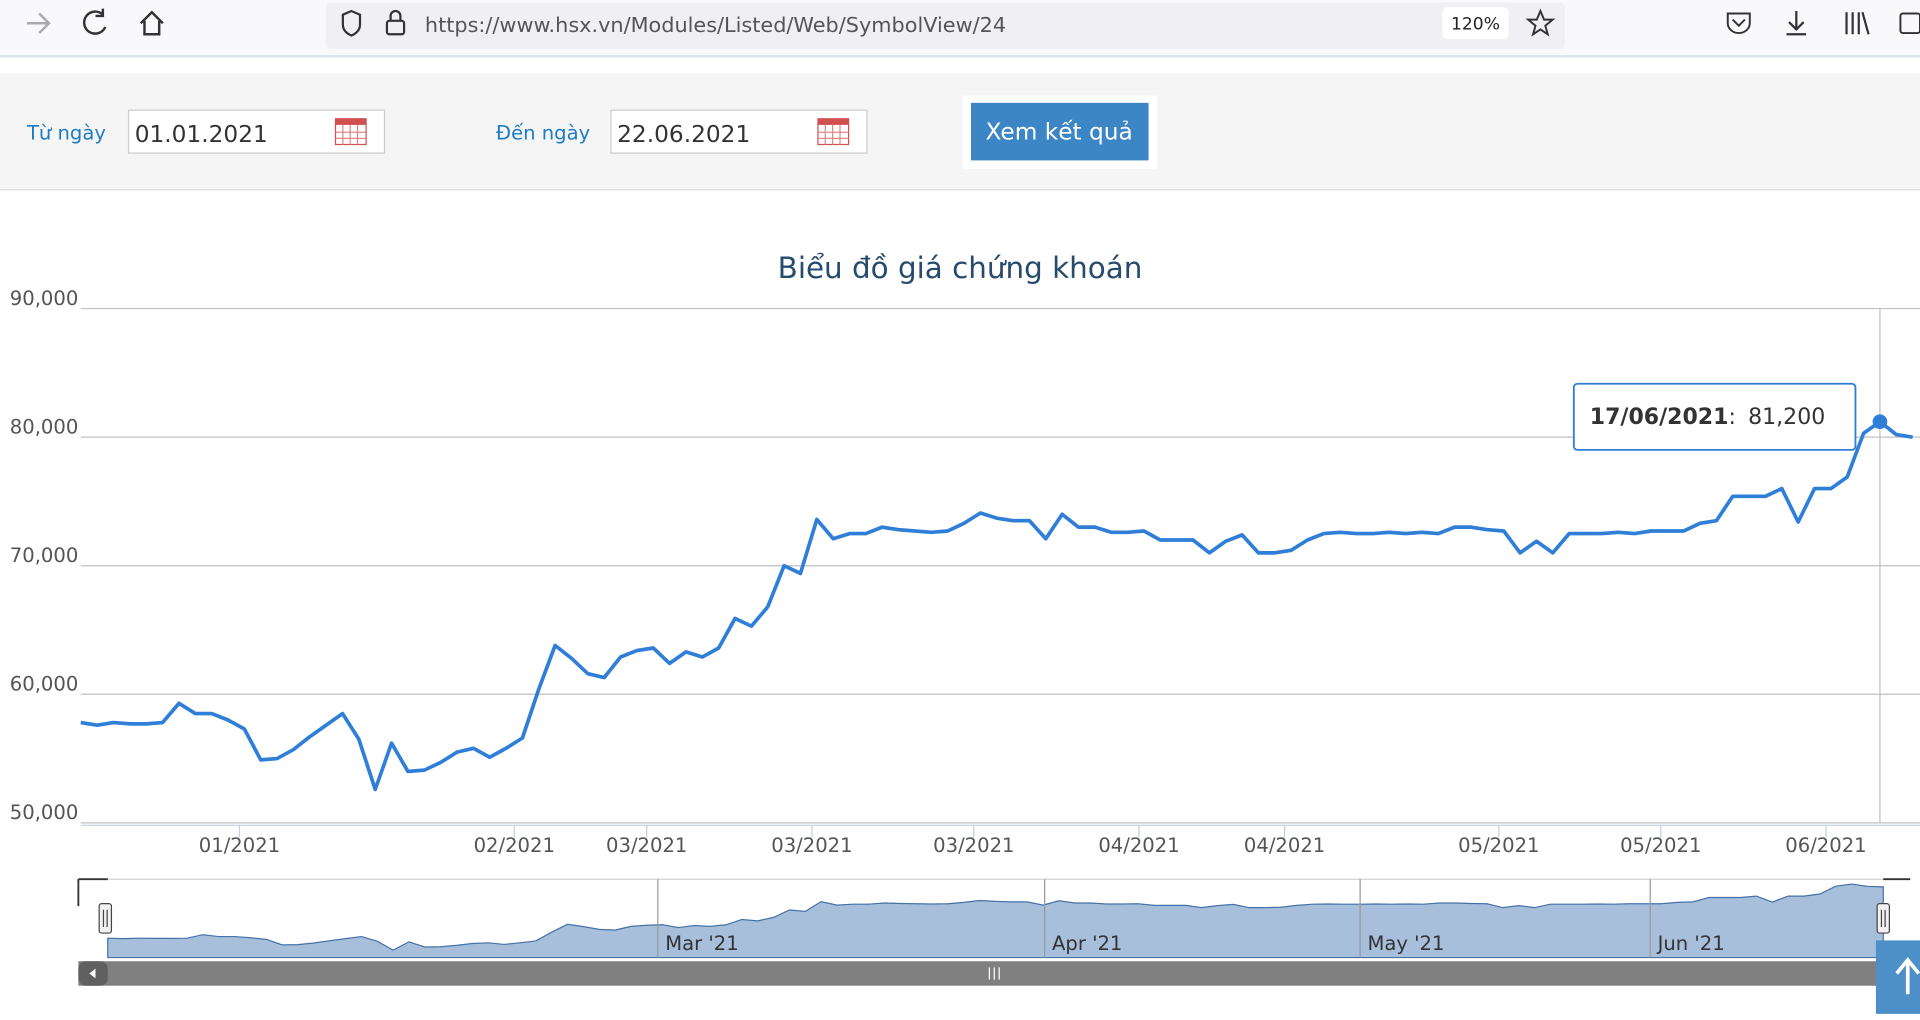  Describe the element at coordinates (833, 132) in the screenshot. I see `to-calendar` at that location.